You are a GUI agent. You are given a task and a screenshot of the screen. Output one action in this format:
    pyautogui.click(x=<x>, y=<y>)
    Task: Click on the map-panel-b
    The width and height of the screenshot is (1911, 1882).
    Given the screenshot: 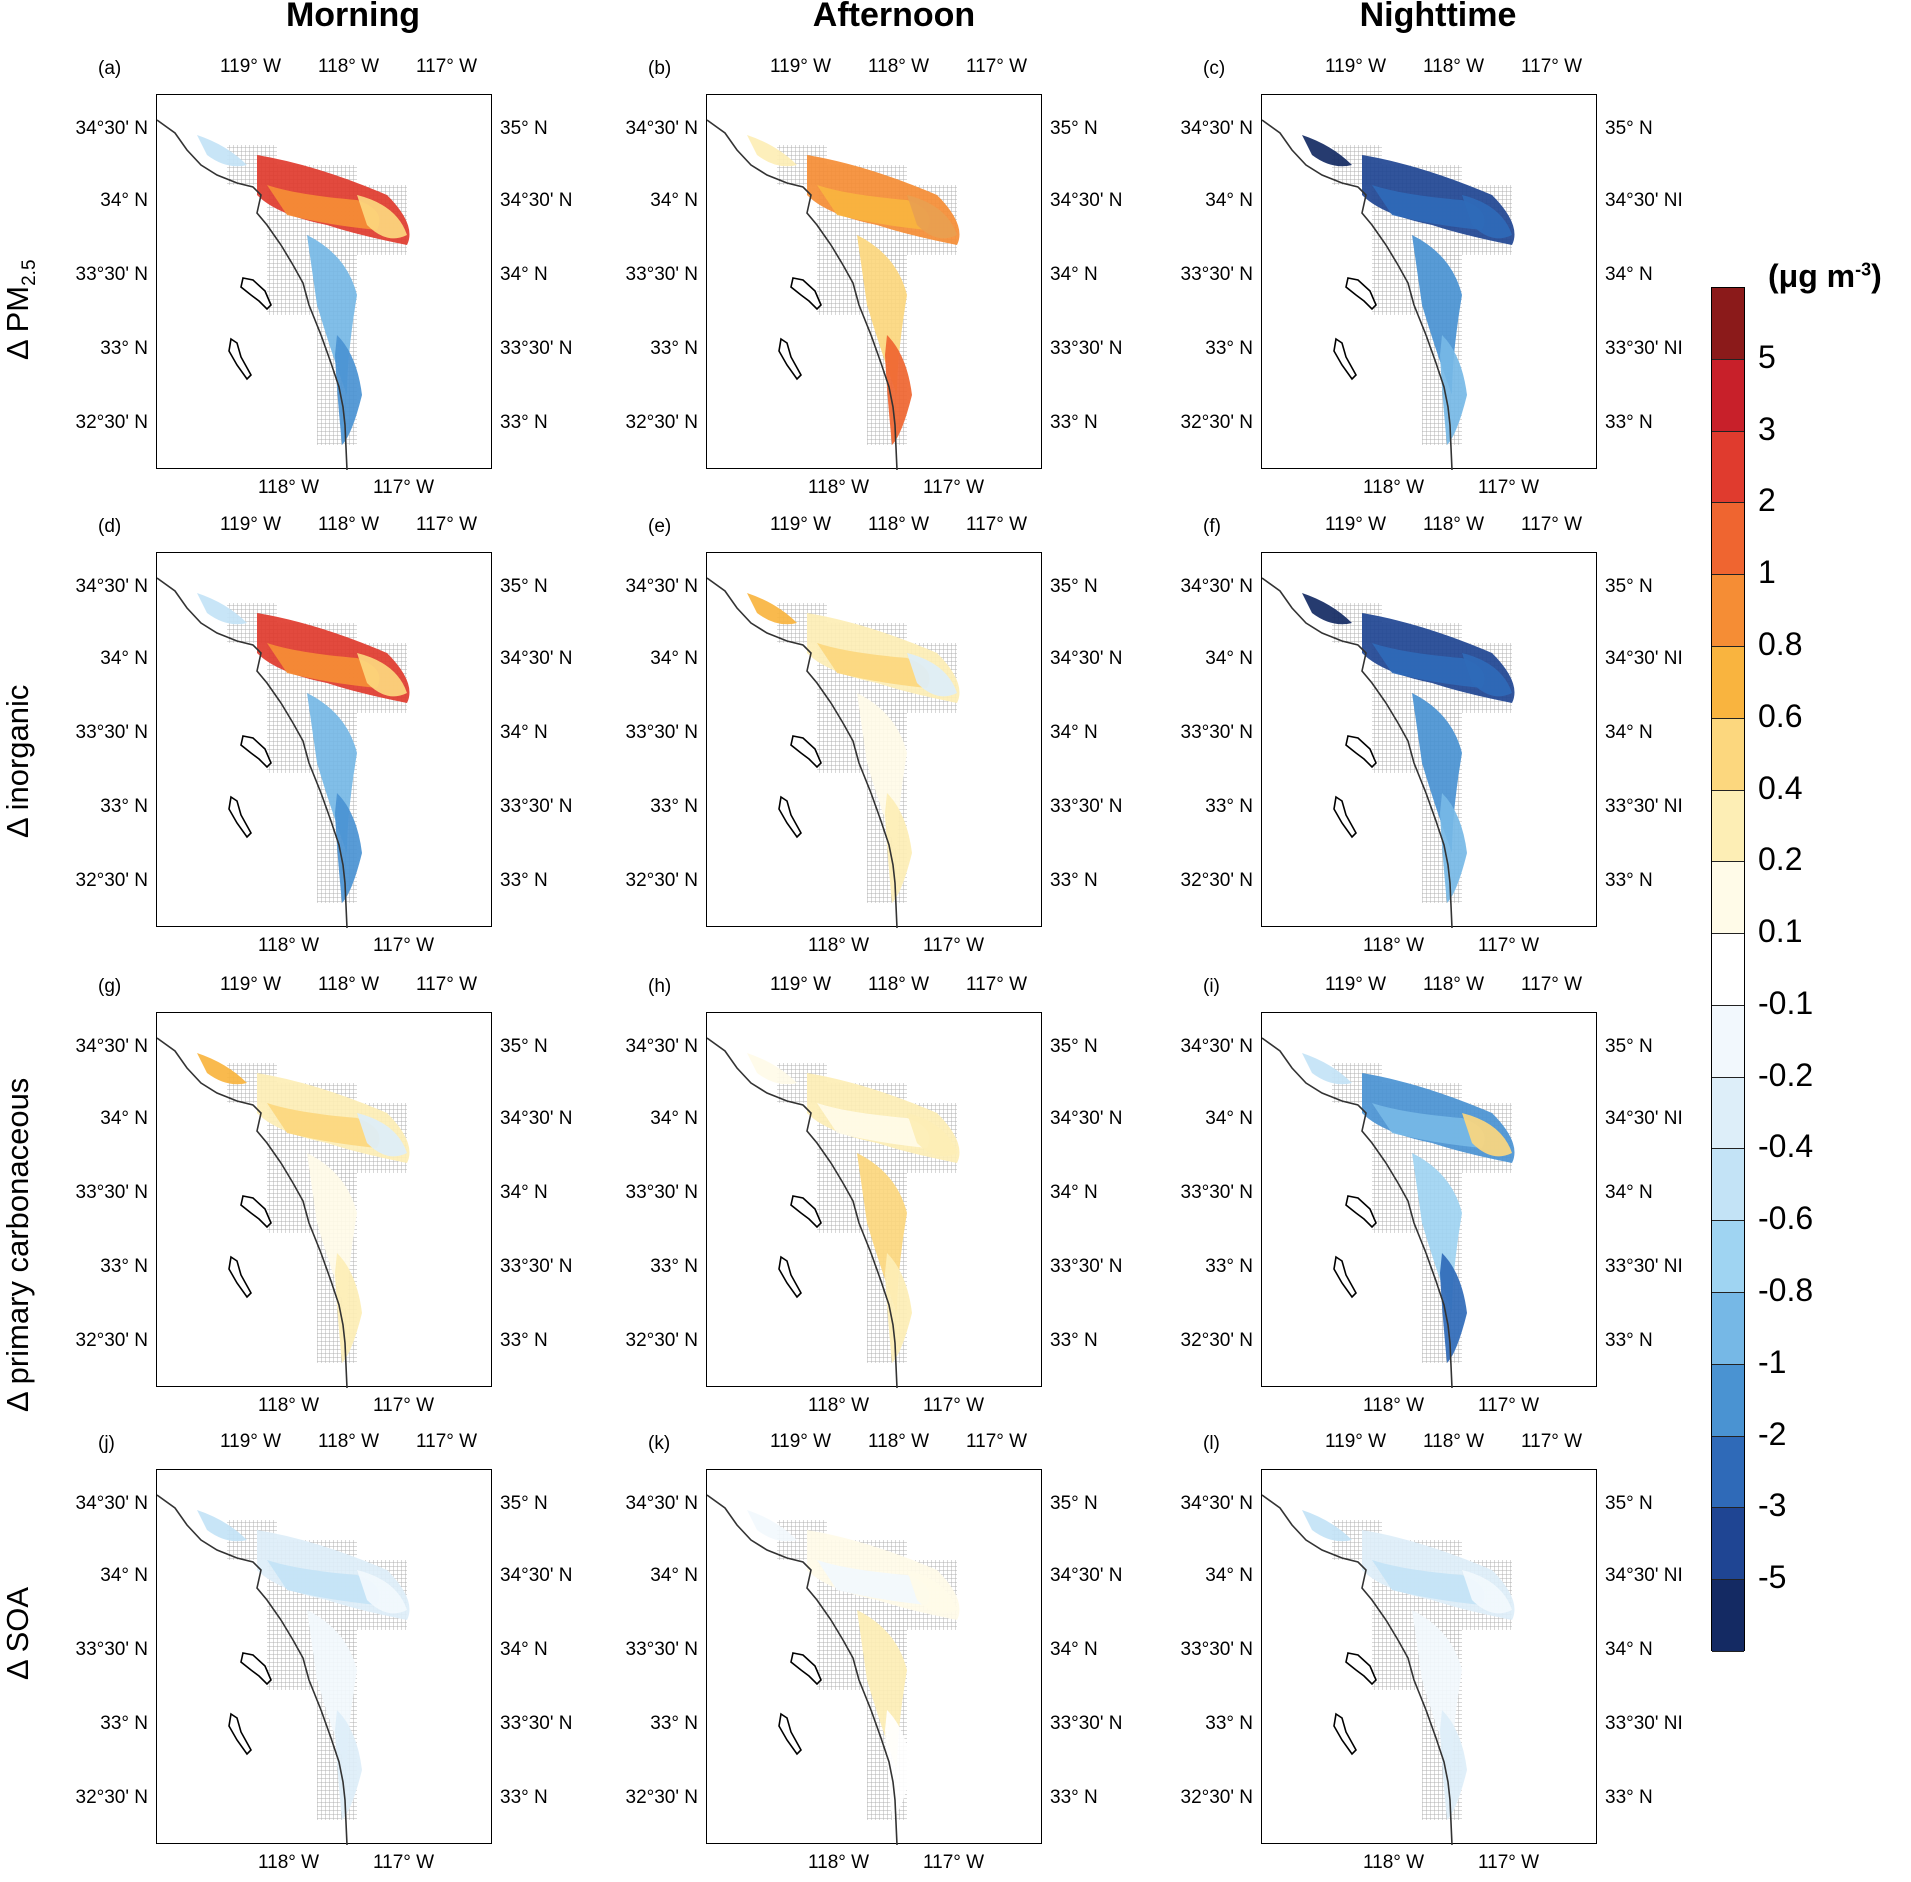 What is the action you would take?
    pyautogui.click(x=874, y=282)
    